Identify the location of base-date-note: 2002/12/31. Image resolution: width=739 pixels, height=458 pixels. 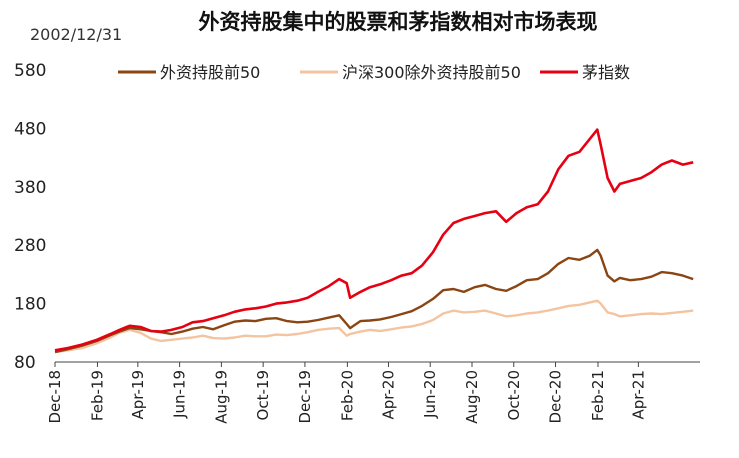
(76, 34).